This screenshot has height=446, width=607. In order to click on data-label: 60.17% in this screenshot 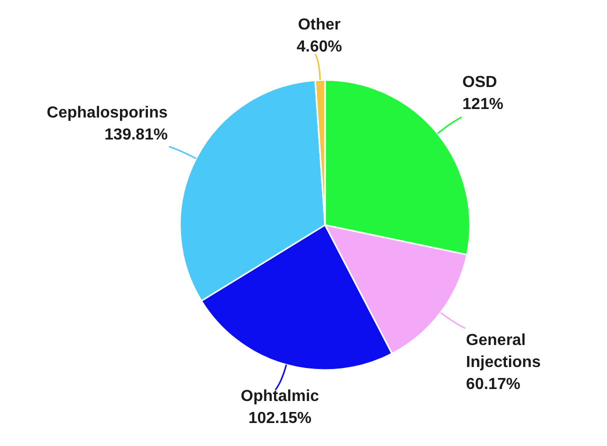, I will do `click(493, 385)`.